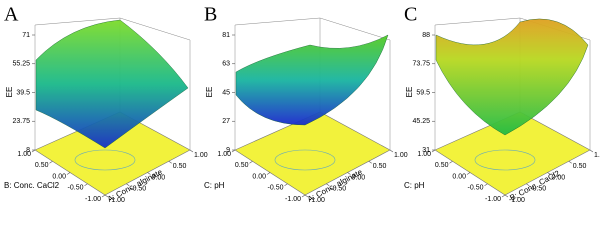 This screenshot has height=240, width=600. I want to click on z-tick-label: 45.25, so click(421, 121).